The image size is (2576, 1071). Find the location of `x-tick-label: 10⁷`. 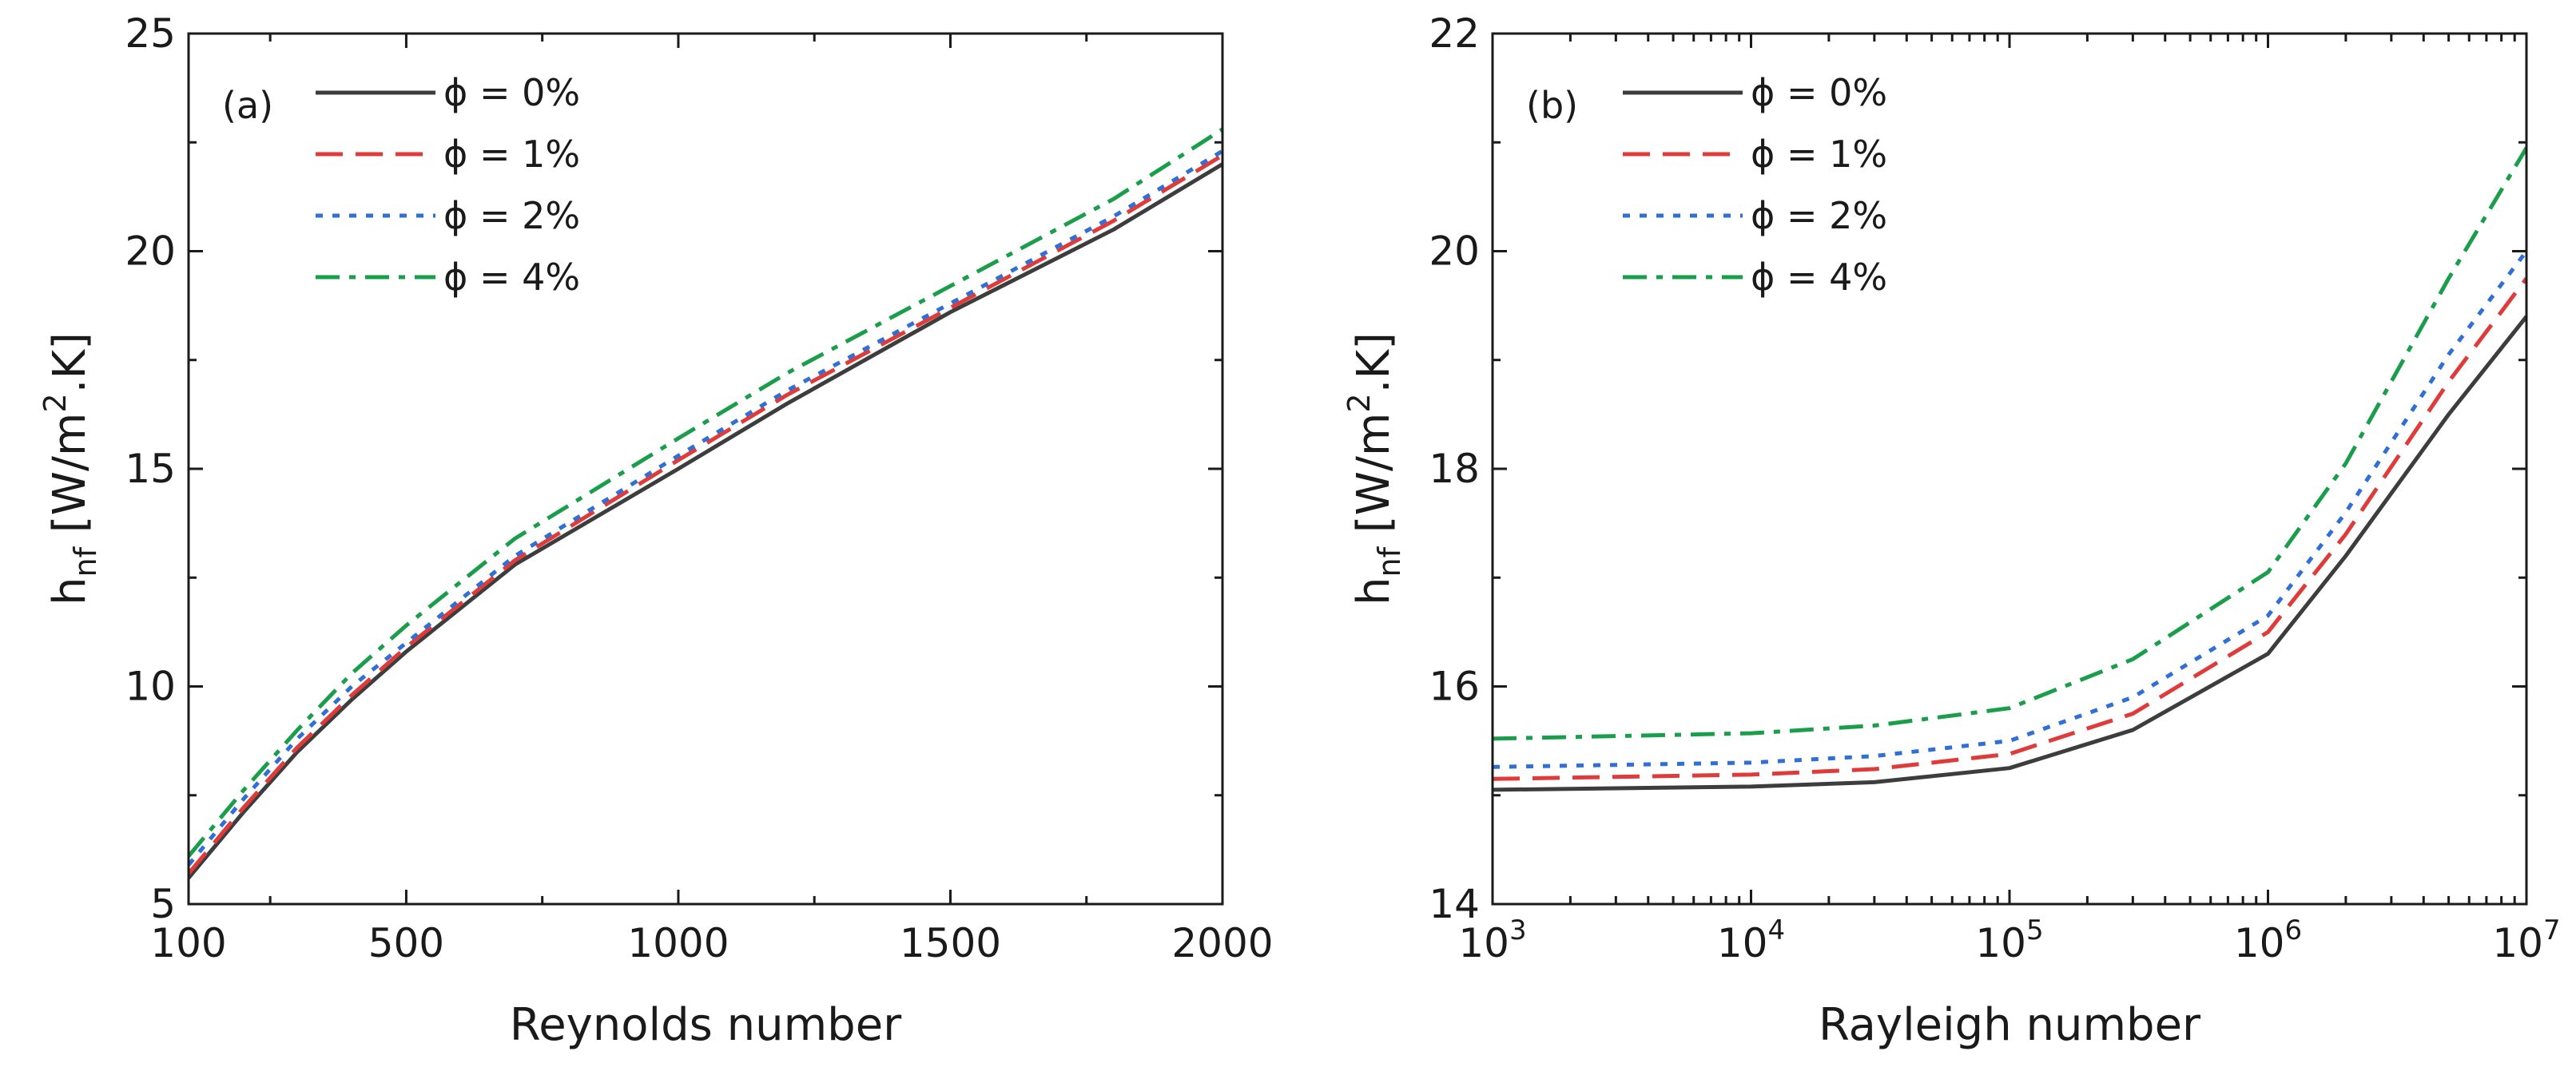

x-tick-label: 10⁷ is located at coordinates (2526, 940).